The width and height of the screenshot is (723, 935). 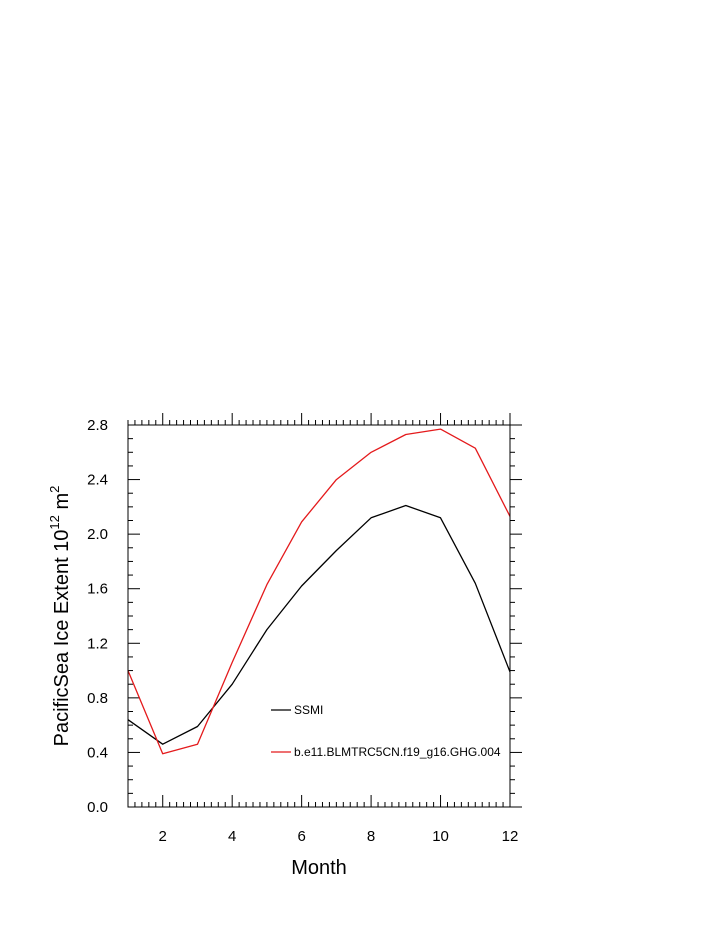 What do you see at coordinates (386, 731) in the screenshot?
I see `legend: SSMI b.e11.BLMTRC5CN.f19_g16.GHG.004` at bounding box center [386, 731].